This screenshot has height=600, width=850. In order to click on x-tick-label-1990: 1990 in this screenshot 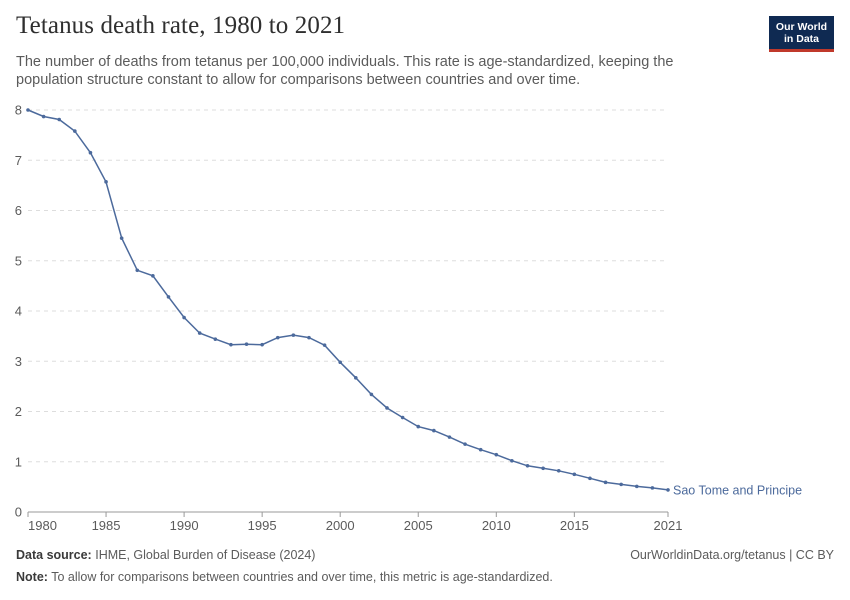, I will do `click(184, 525)`.